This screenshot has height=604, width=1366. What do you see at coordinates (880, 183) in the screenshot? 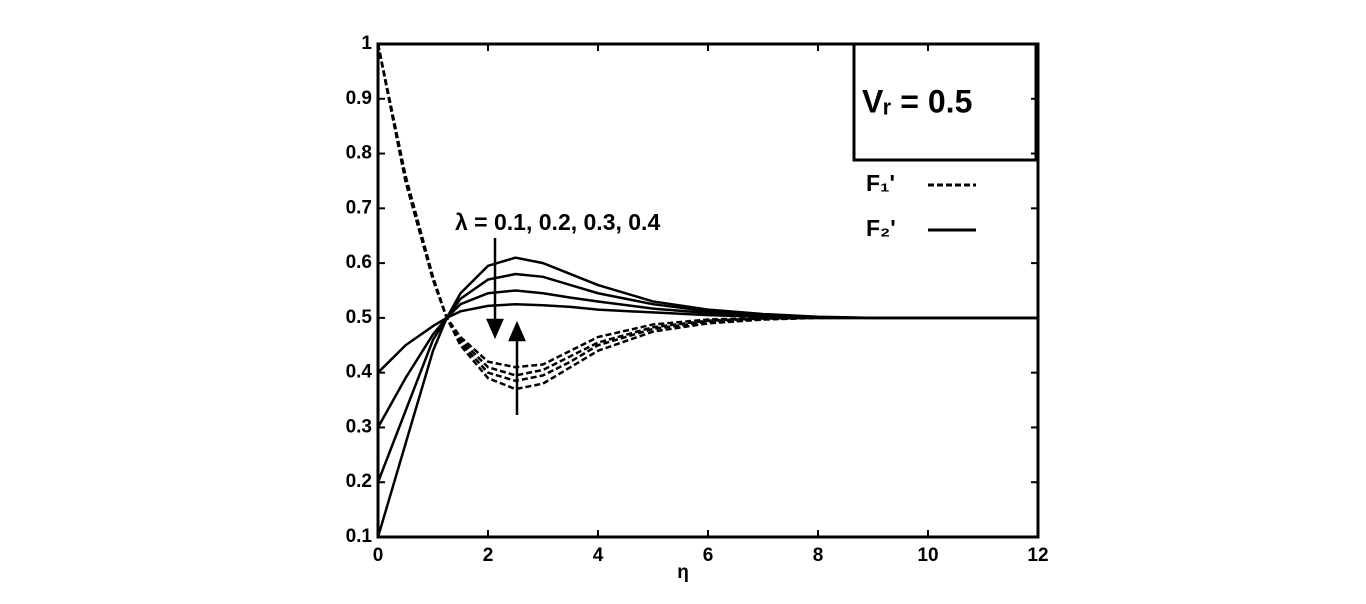
I see `legend-label: F₁'` at bounding box center [880, 183].